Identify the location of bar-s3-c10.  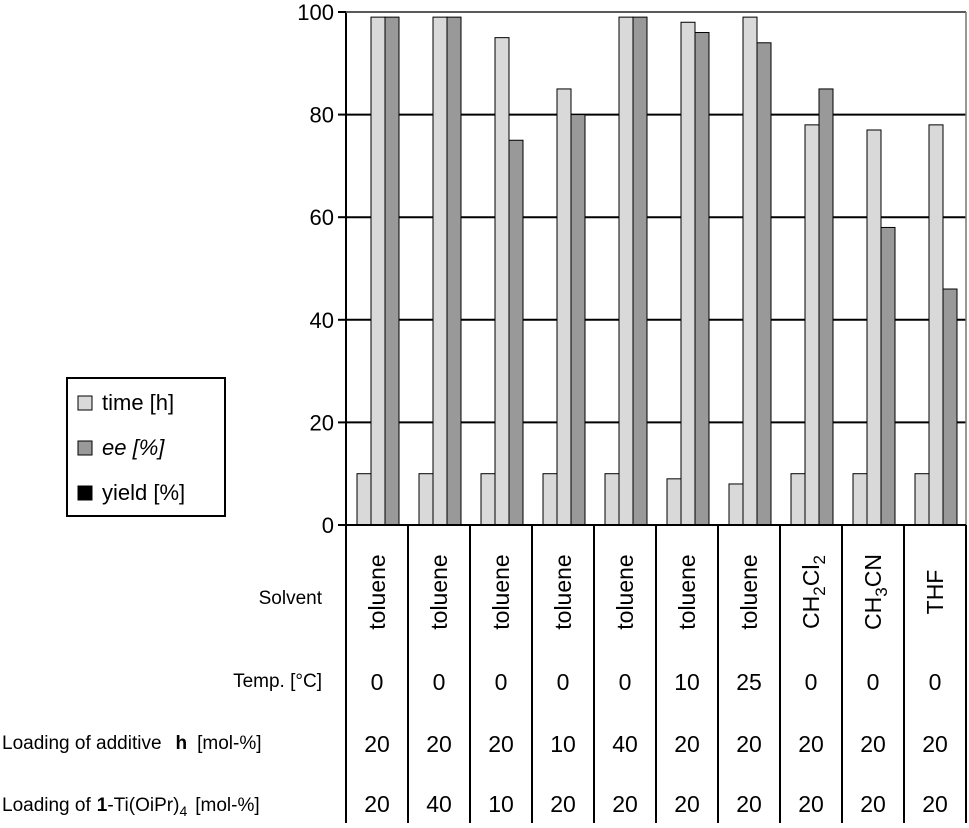
(950, 407).